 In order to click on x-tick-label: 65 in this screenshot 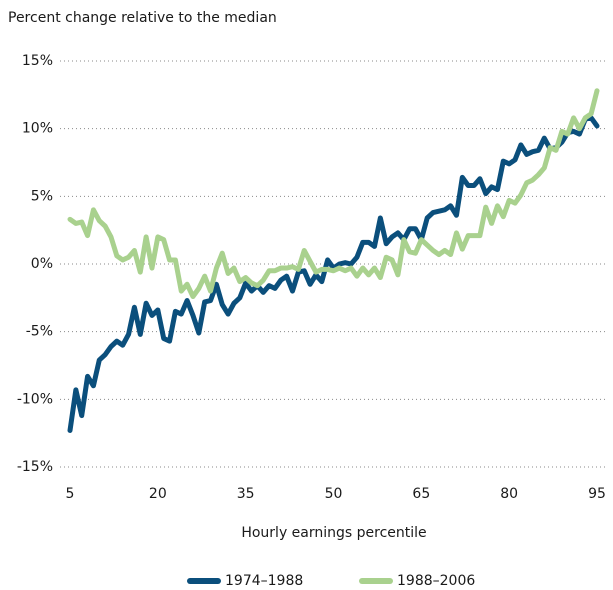, I will do `click(421, 494)`.